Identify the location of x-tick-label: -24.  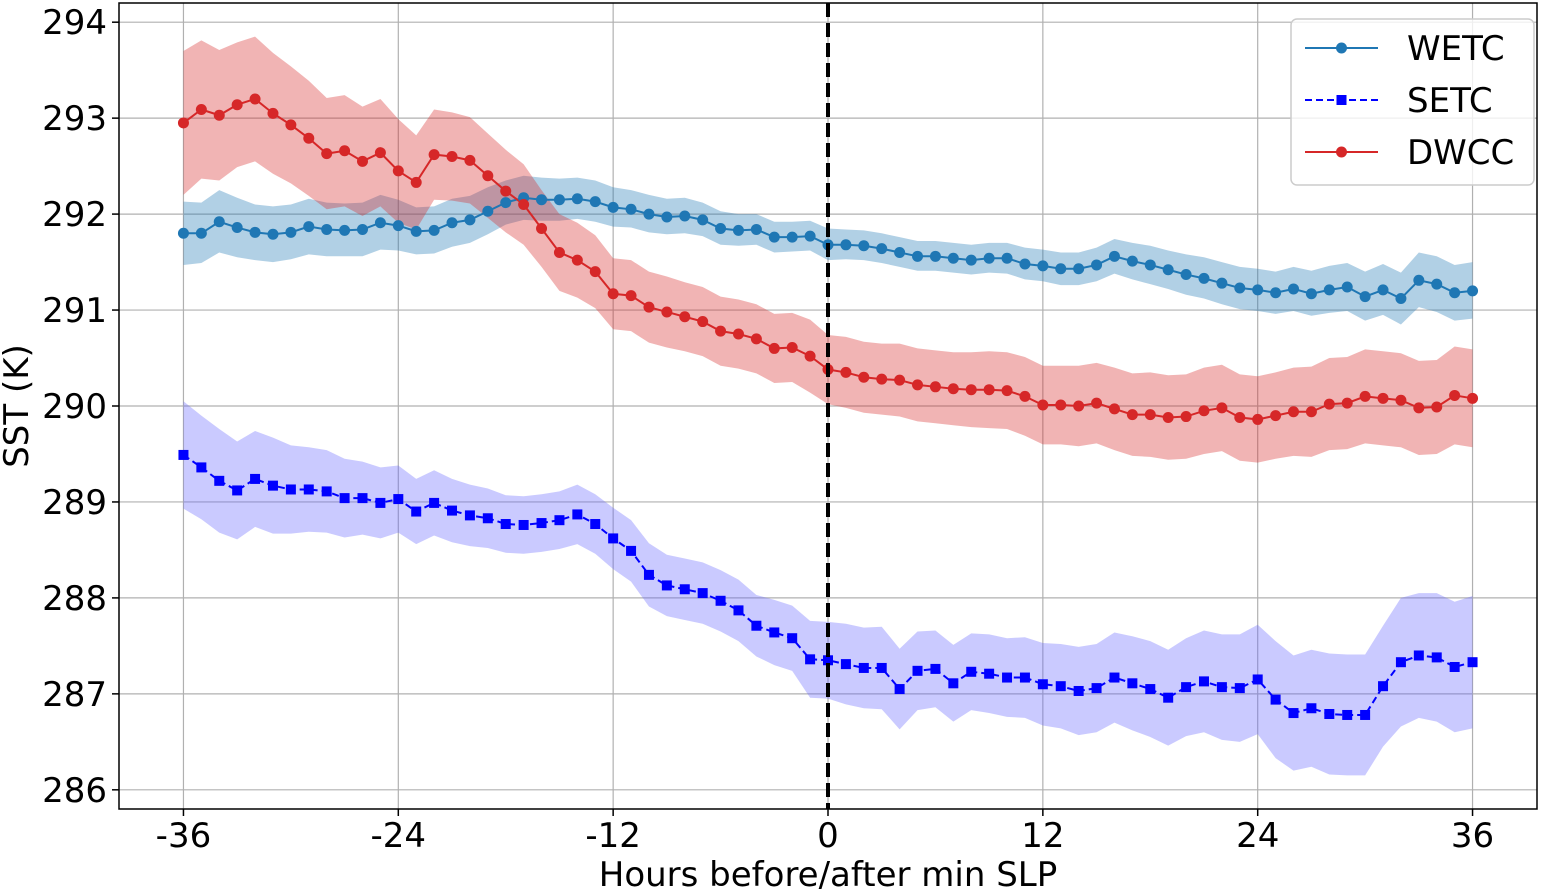
(399, 836).